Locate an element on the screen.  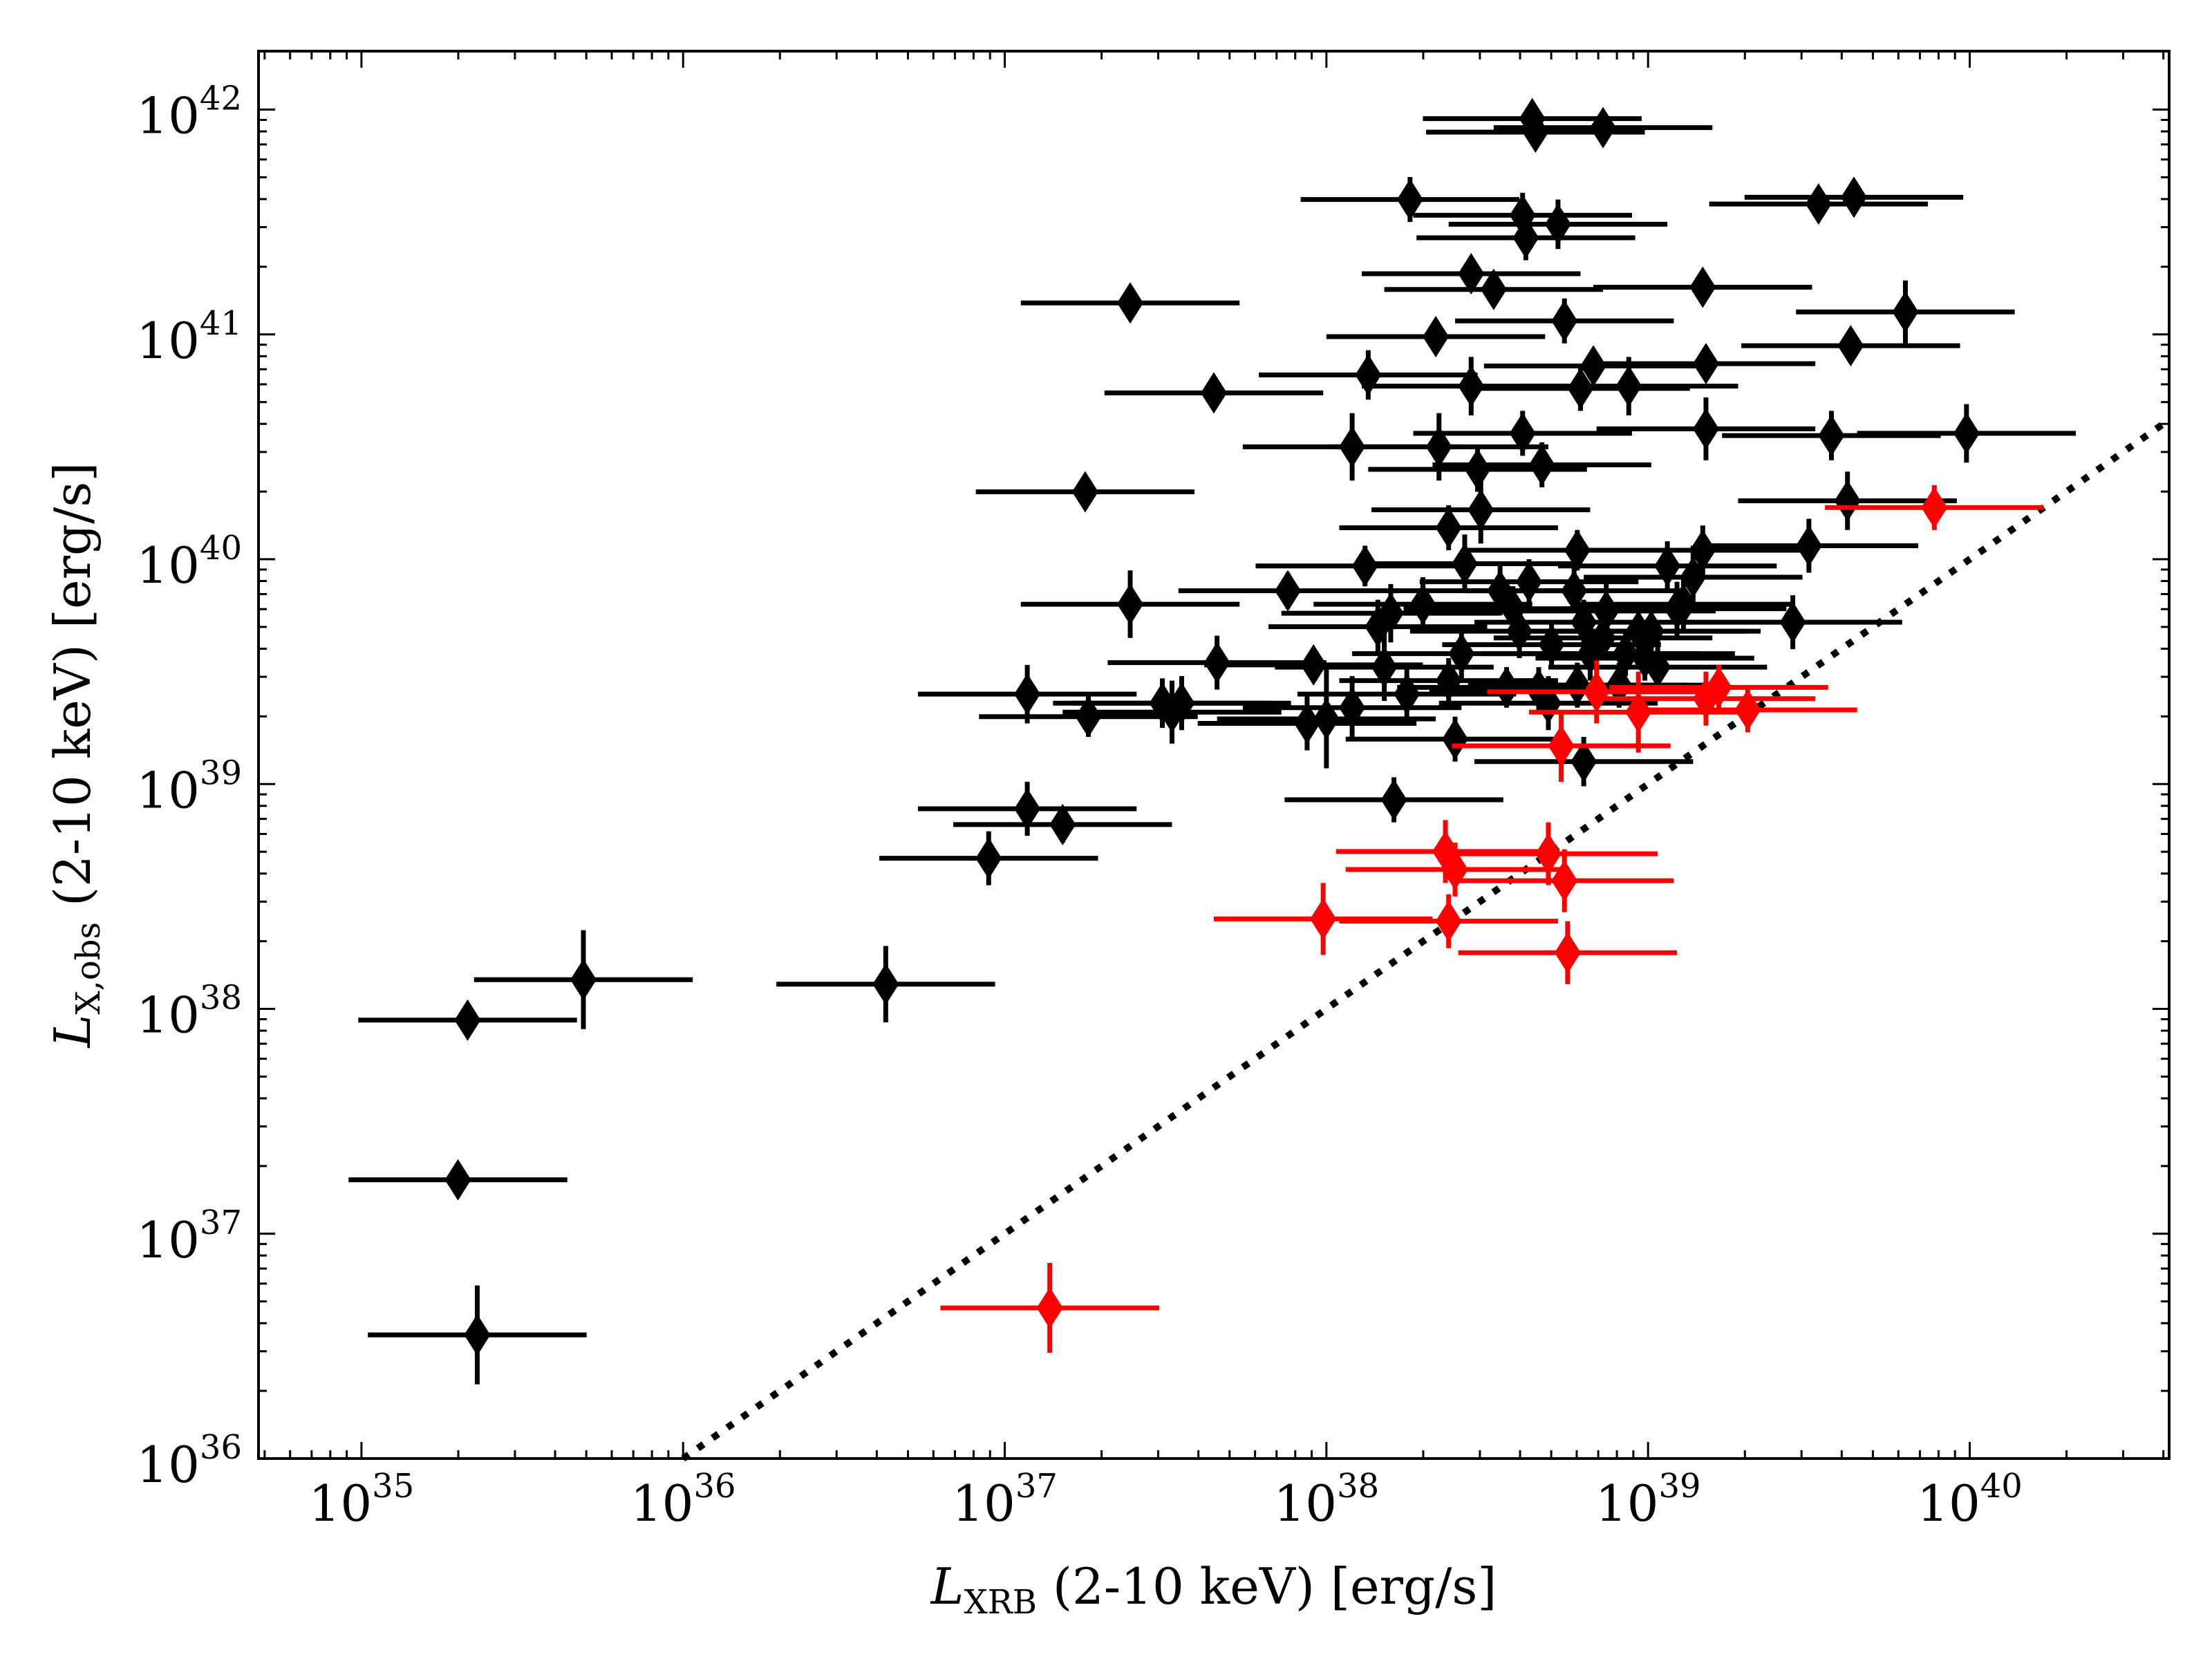
y-tick-label: 1037 is located at coordinates (189, 1236).